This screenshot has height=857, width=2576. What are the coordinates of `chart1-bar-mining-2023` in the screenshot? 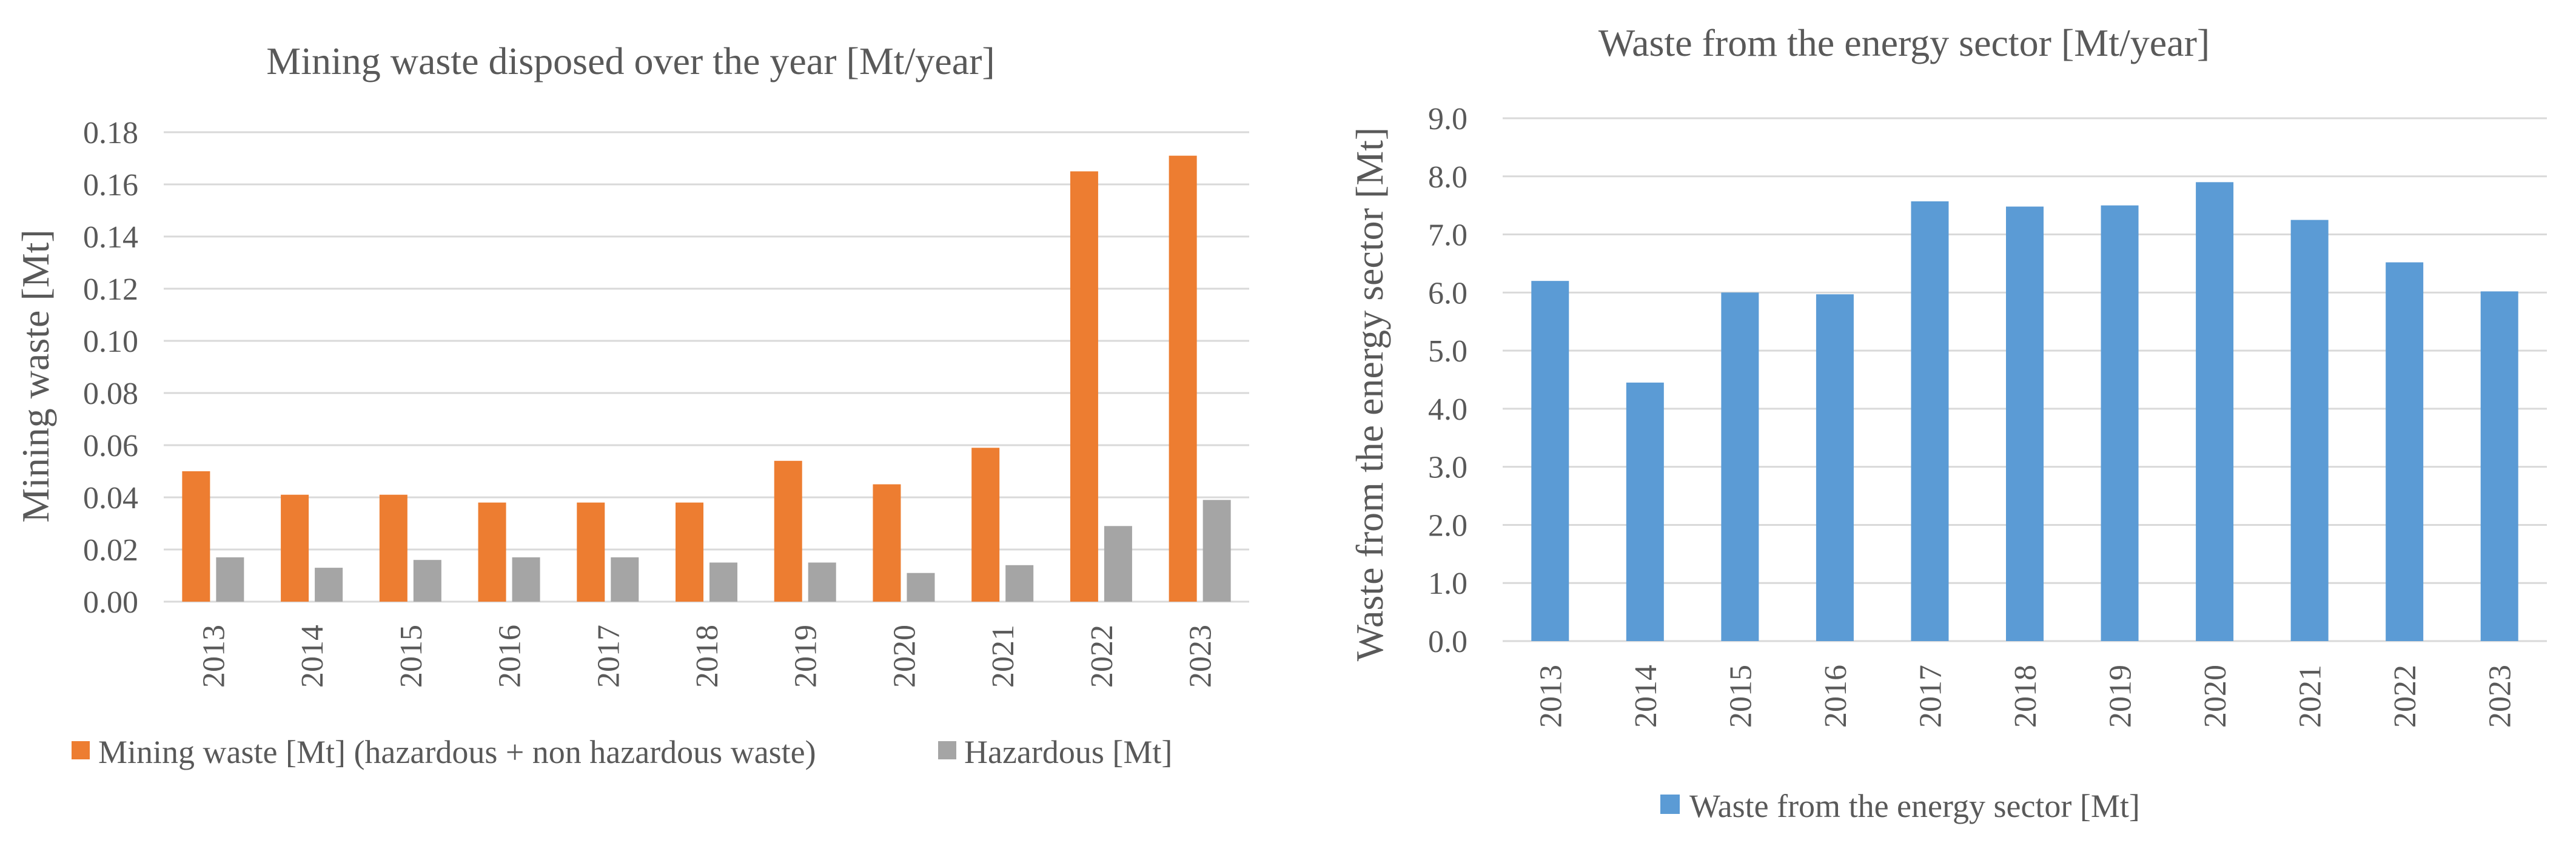 It's located at (1183, 378).